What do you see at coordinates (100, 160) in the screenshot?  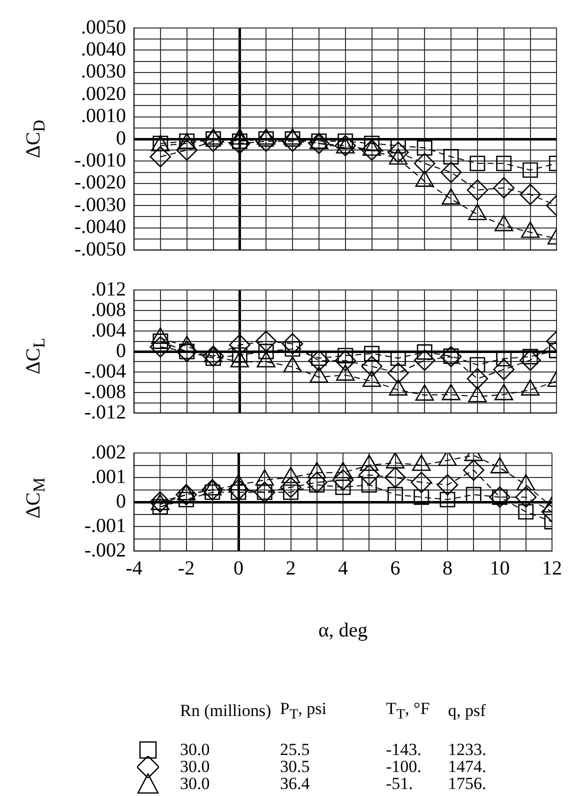 I see `y-tick-label: -.0010` at bounding box center [100, 160].